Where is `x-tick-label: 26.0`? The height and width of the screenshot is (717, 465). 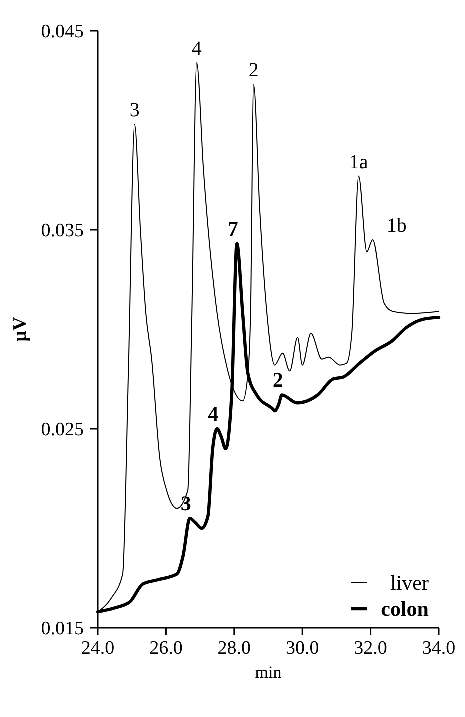
x-tick-label: 26.0 is located at coordinates (166, 648).